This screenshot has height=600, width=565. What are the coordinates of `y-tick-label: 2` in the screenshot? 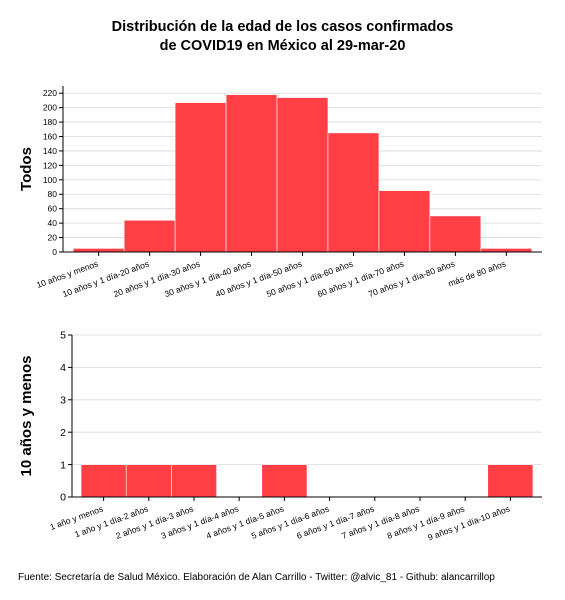 It's located at (63, 433).